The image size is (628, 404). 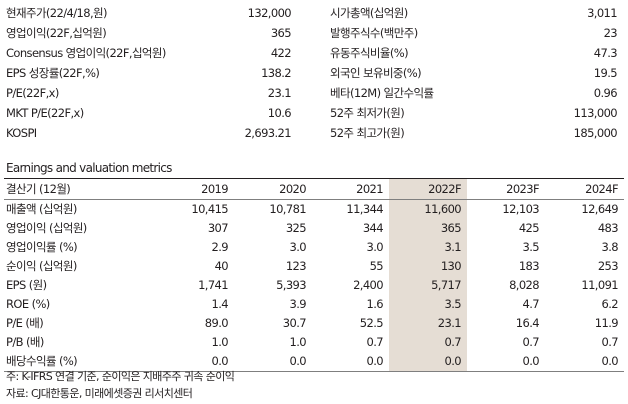 What do you see at coordinates (149, 13) in the screenshot?
I see `info-row-current-price: 현재주가(22/4/18,원) 132,000` at bounding box center [149, 13].